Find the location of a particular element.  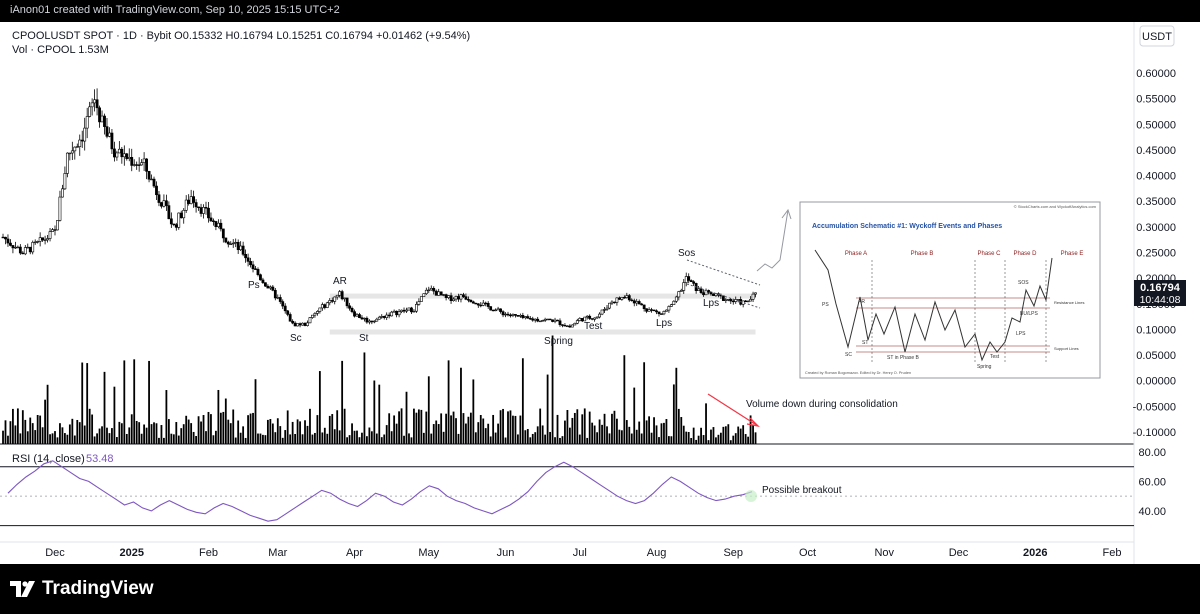

consolidation-range is located at coordinates (542, 314).